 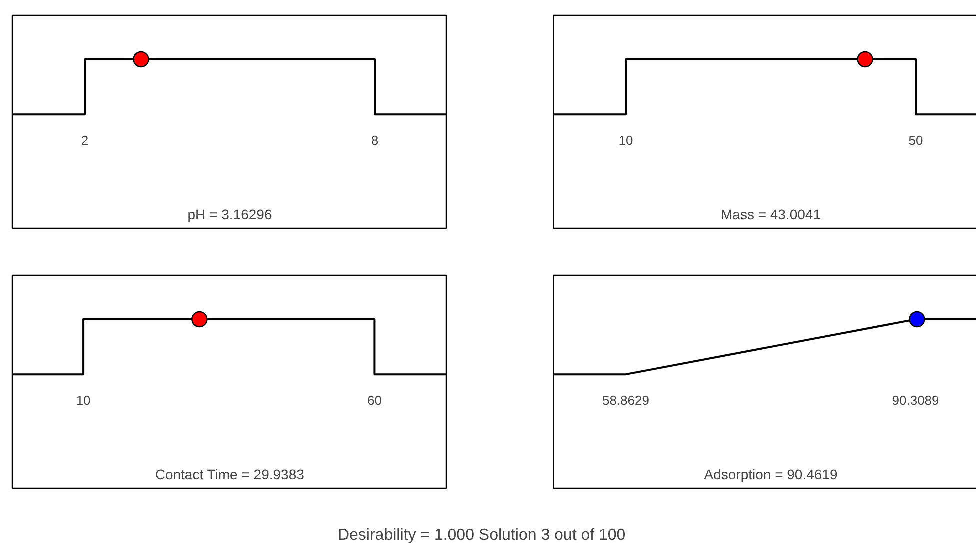 What do you see at coordinates (375, 140) in the screenshot?
I see `x-tick-label: 8` at bounding box center [375, 140].